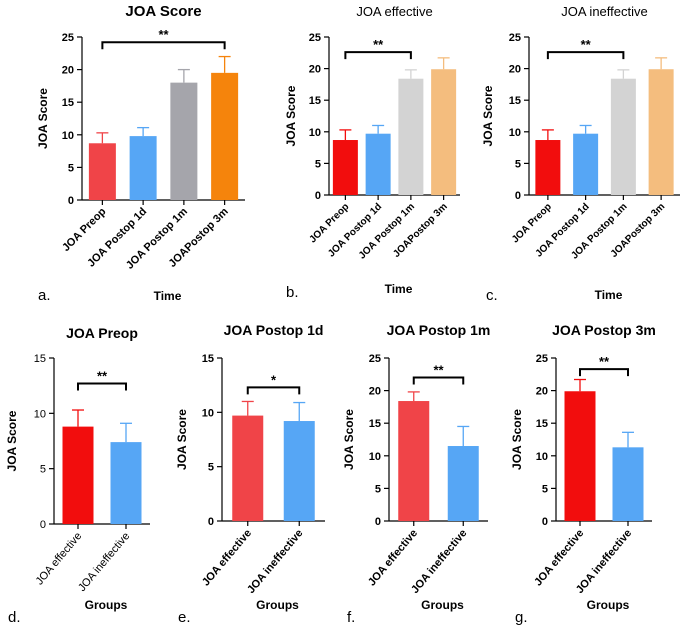  What do you see at coordinates (274, 330) in the screenshot?
I see `chart-title: JOA Postop 1d` at bounding box center [274, 330].